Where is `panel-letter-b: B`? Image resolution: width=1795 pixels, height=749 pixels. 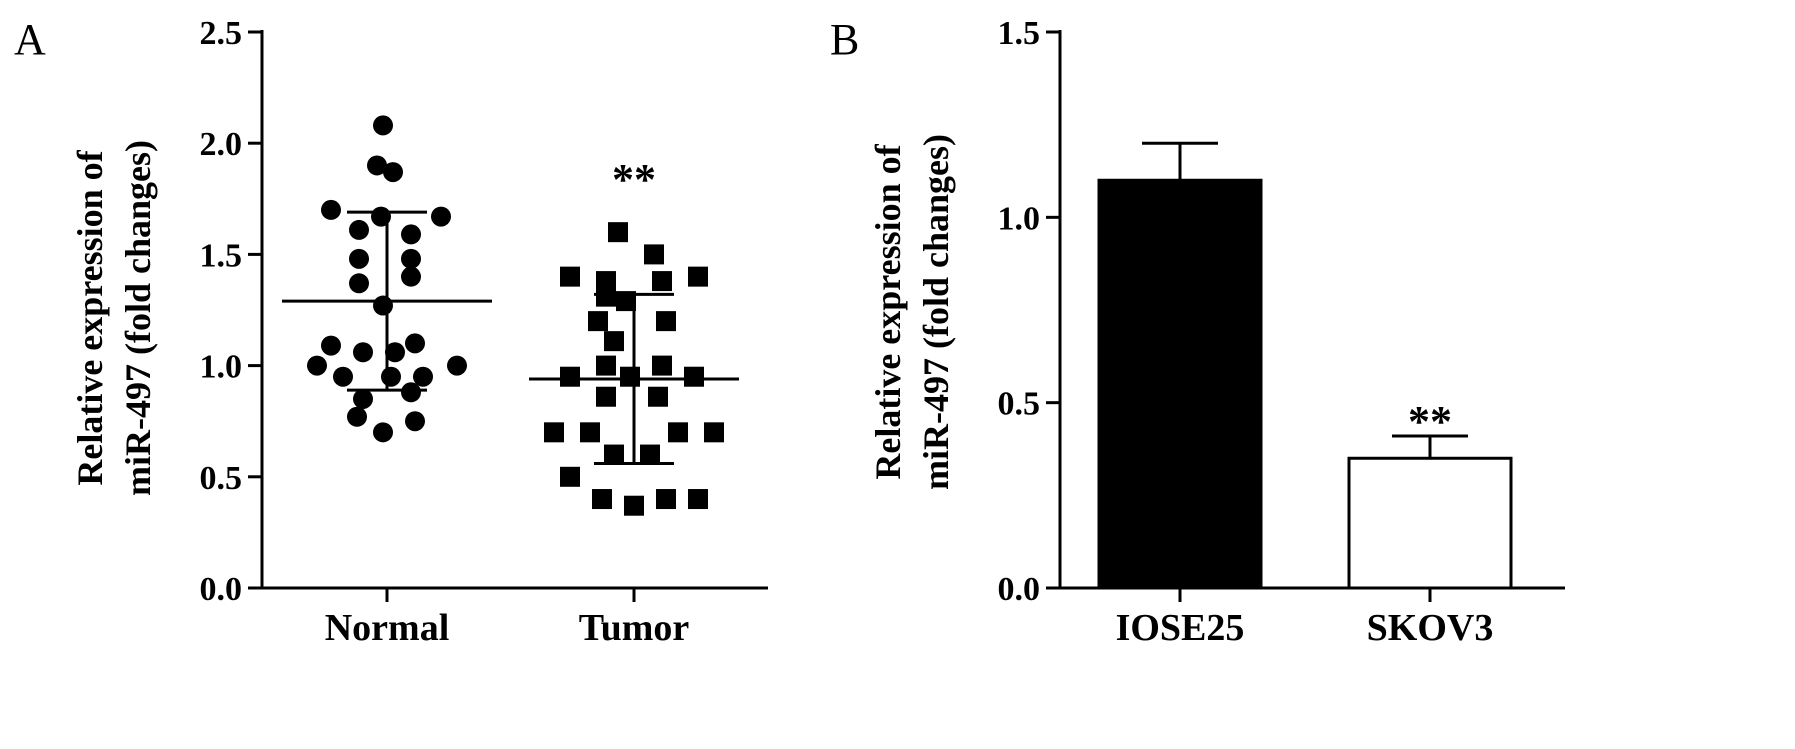 panel-letter-b: B is located at coordinates (844, 39).